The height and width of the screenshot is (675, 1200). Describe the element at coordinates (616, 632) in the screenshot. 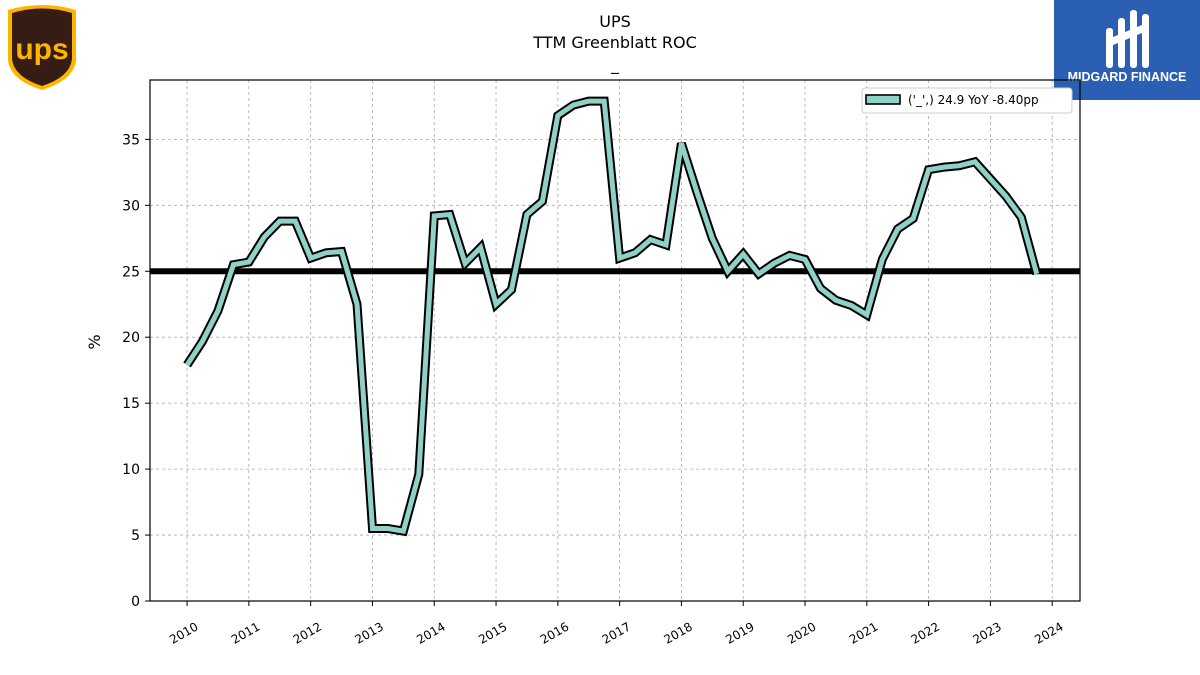

I see `x-tick-label: 2017` at that location.